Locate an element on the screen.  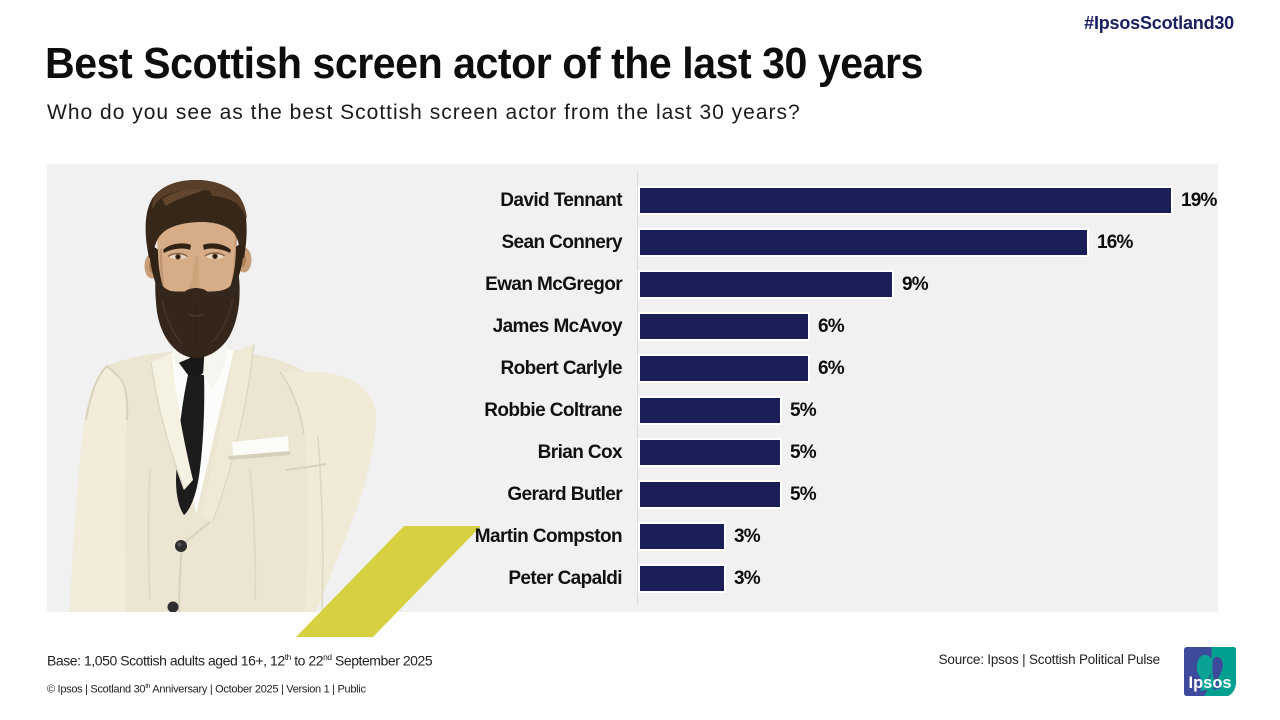
svg-text: Ipsos is located at coordinates (1210, 683).